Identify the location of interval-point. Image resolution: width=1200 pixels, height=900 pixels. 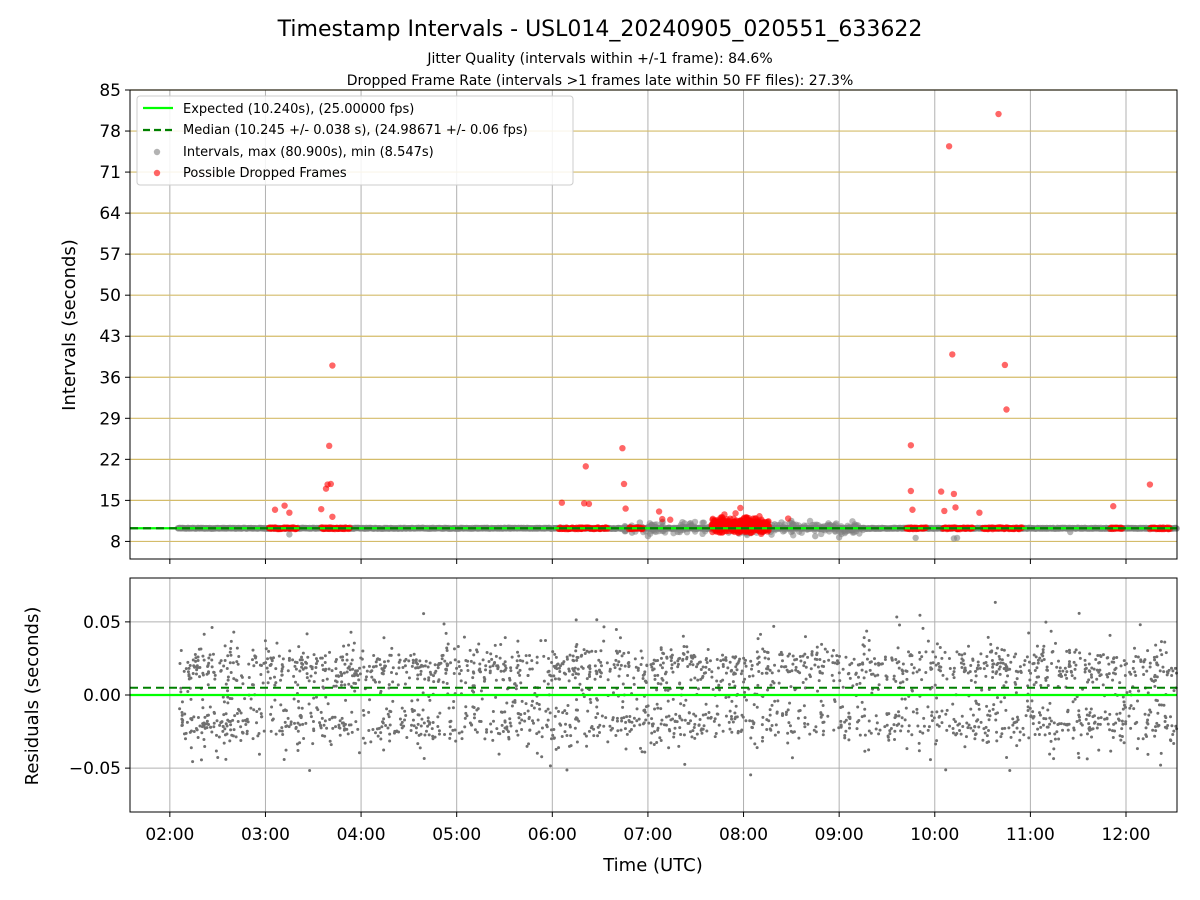
(827, 525).